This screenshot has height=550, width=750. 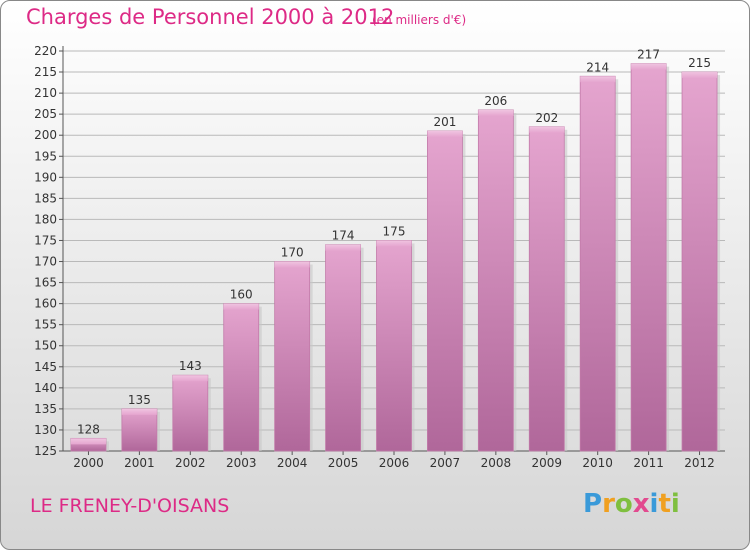 I want to click on x-tick-label: 2007, so click(x=445, y=463).